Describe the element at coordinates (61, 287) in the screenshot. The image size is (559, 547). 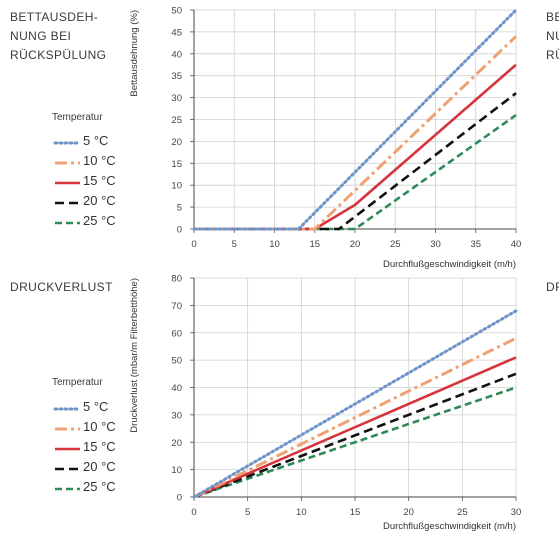
I see `pressure-loss-section-title: DRUCKVERLUST` at that location.